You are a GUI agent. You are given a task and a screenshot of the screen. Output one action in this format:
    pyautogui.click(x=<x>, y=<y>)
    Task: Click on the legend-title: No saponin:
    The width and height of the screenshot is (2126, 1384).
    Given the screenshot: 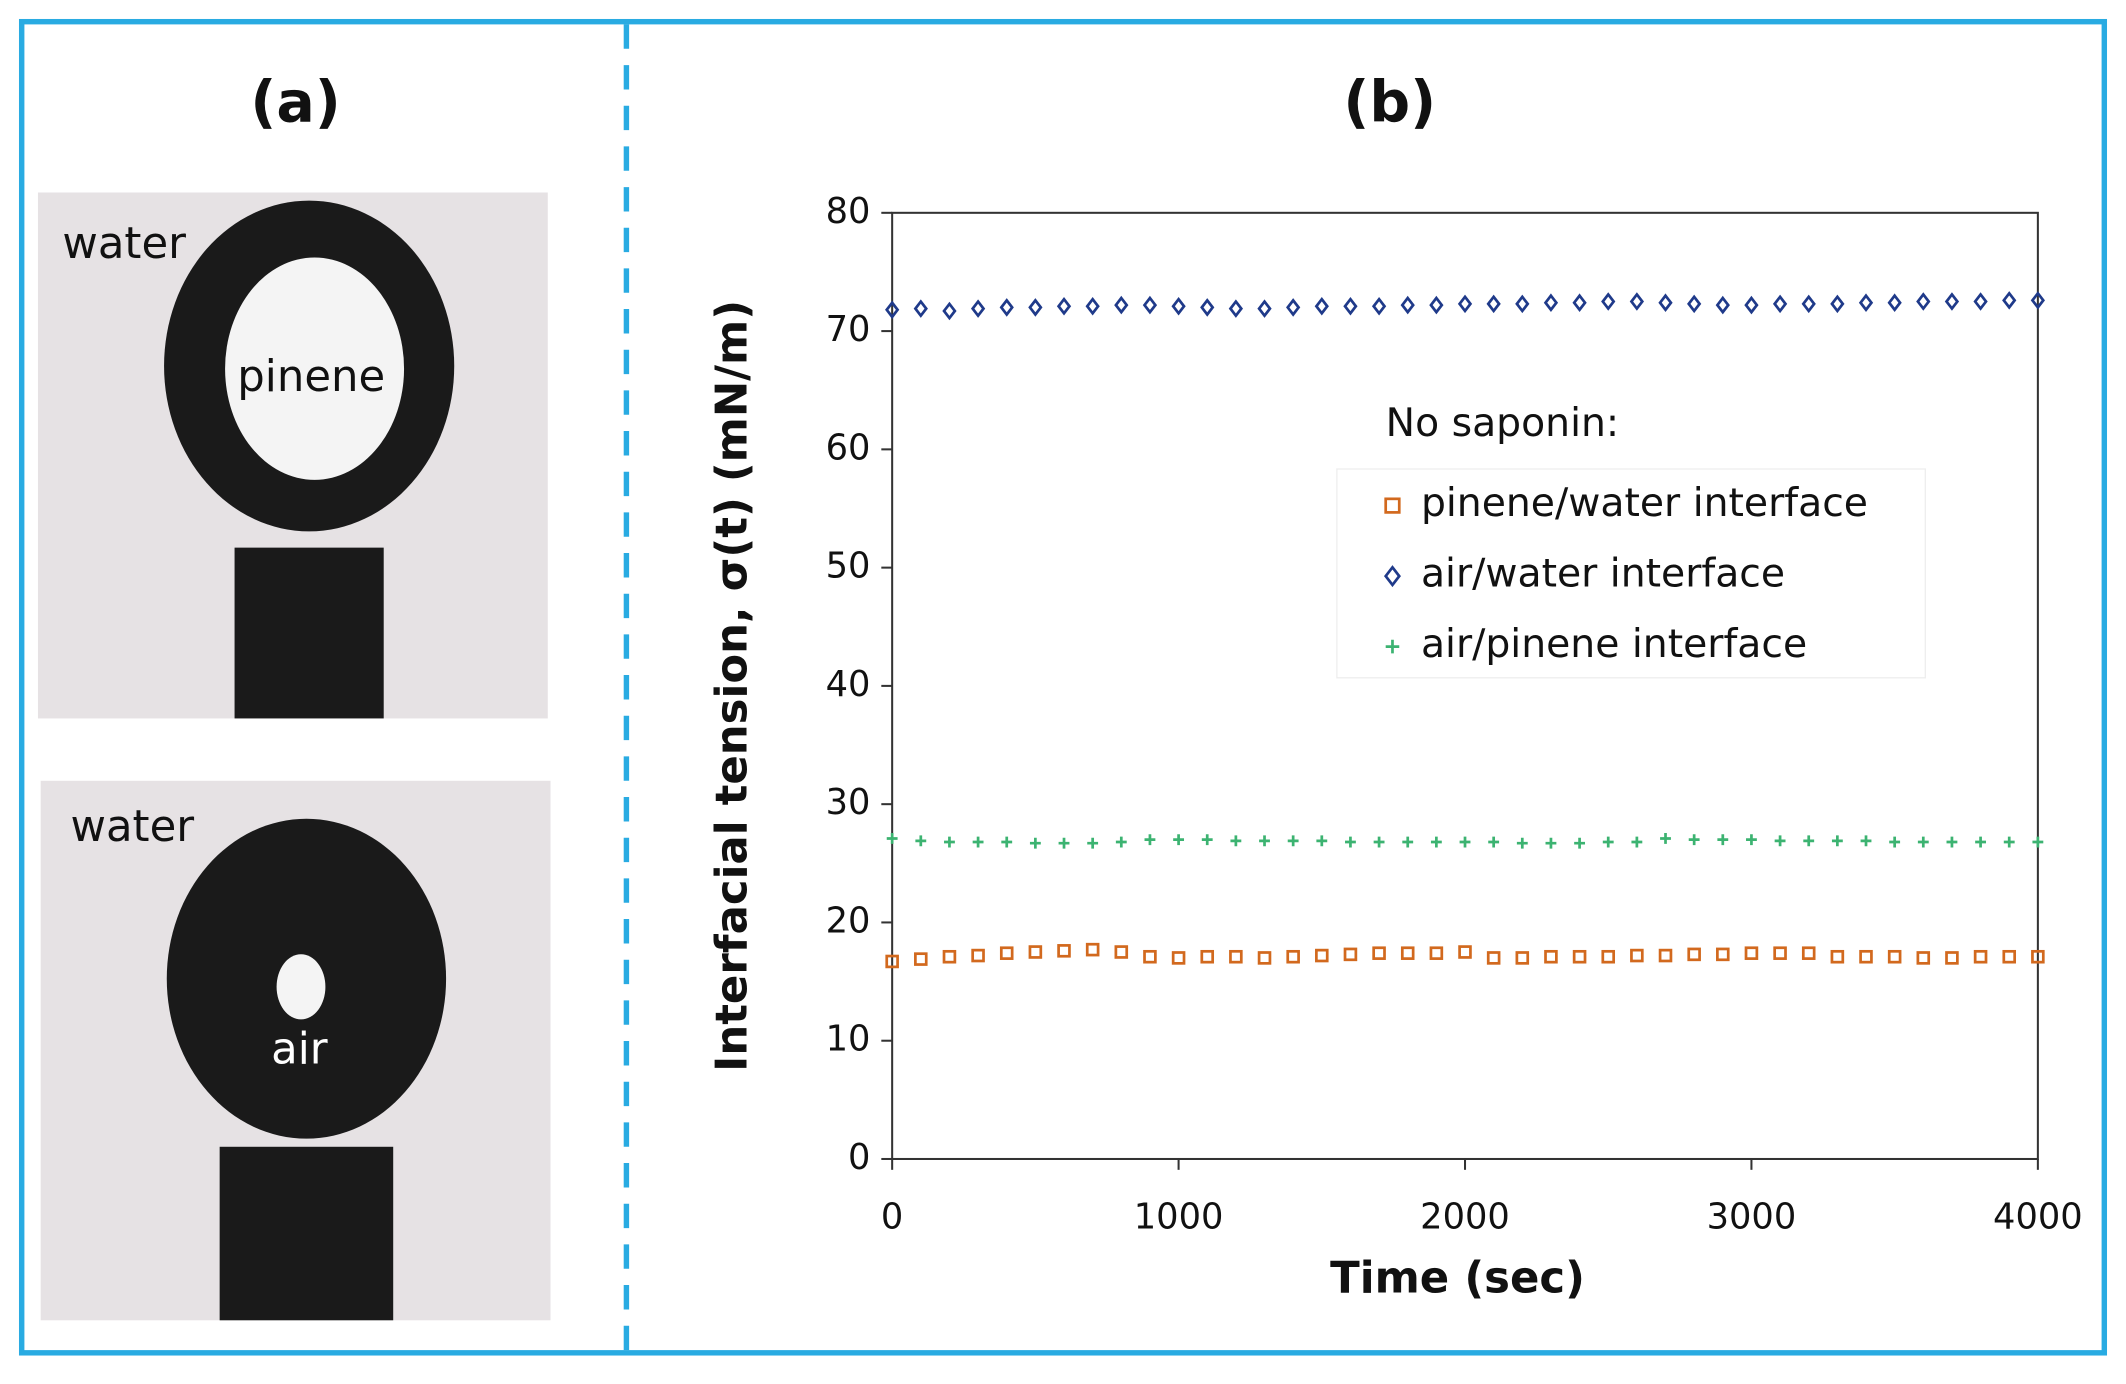 What is the action you would take?
    pyautogui.click(x=1502, y=423)
    